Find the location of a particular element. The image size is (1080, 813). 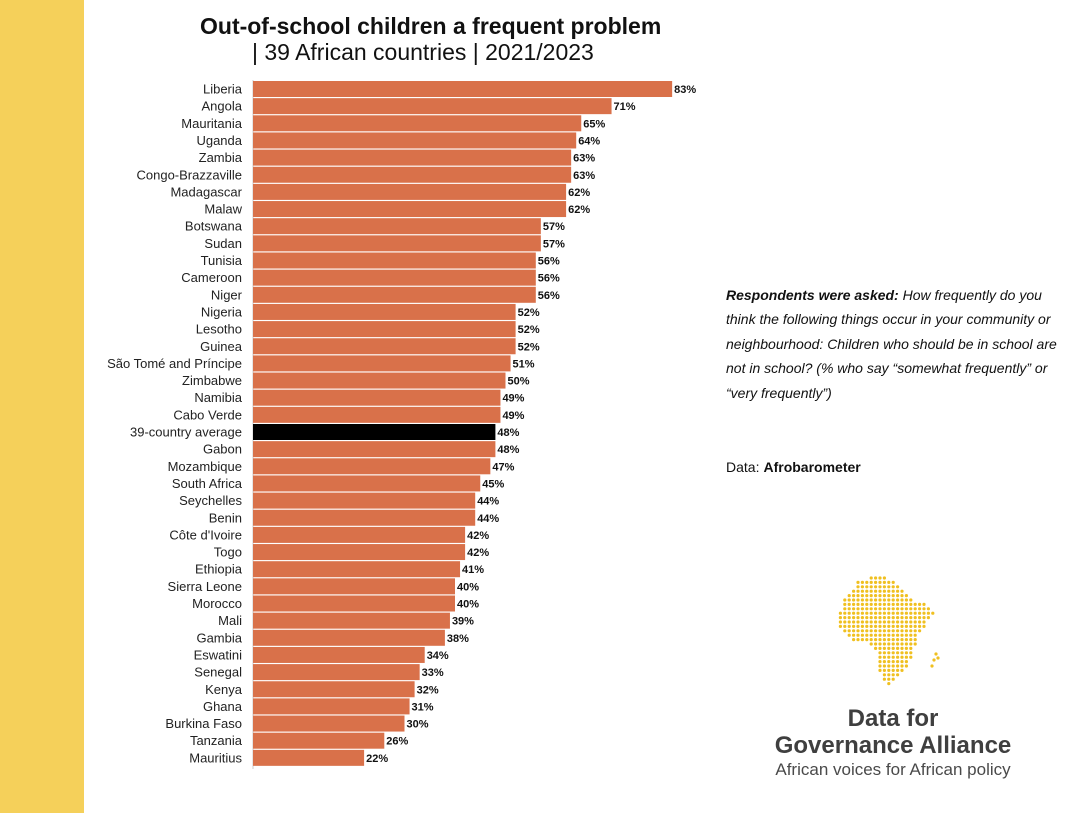

value-label: 83% is located at coordinates (685, 90).